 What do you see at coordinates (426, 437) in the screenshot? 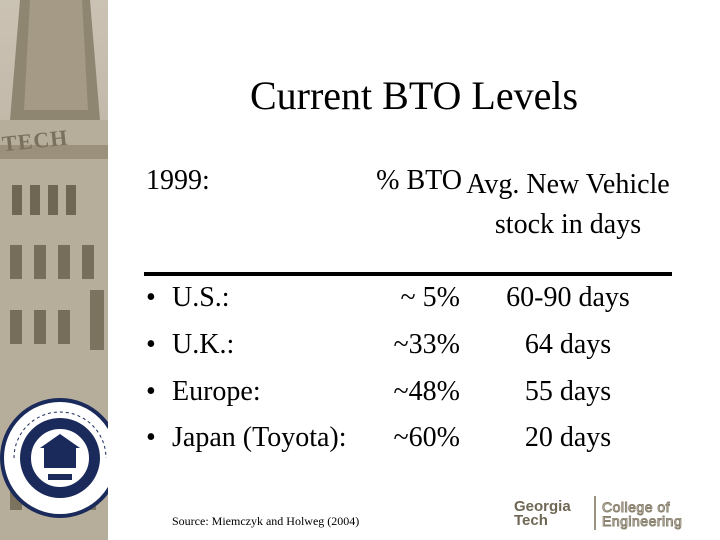
I see `bto-value: ~60%` at bounding box center [426, 437].